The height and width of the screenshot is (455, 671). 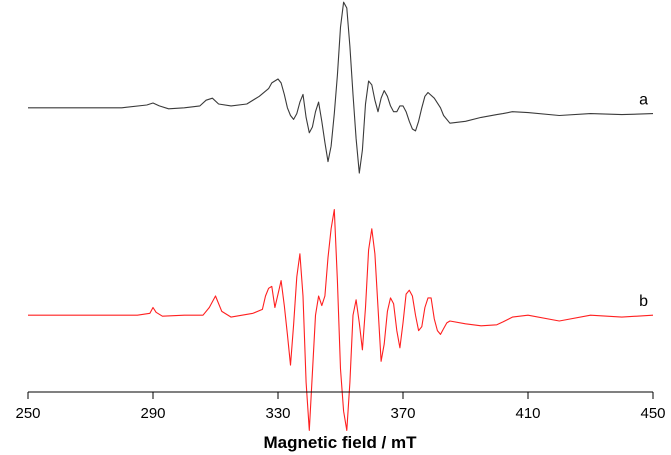 I want to click on series-labels: ab, so click(x=643, y=201).